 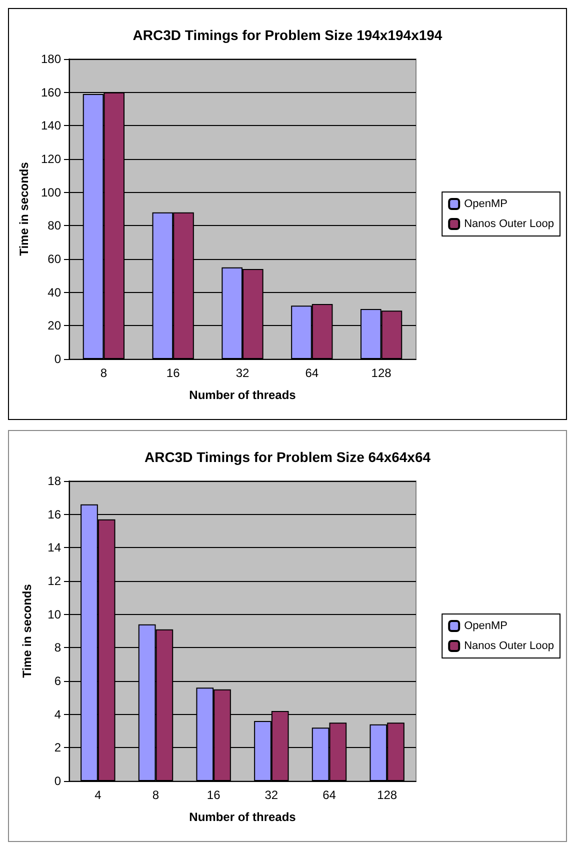 I want to click on y-tick-label: 18, so click(x=55, y=481).